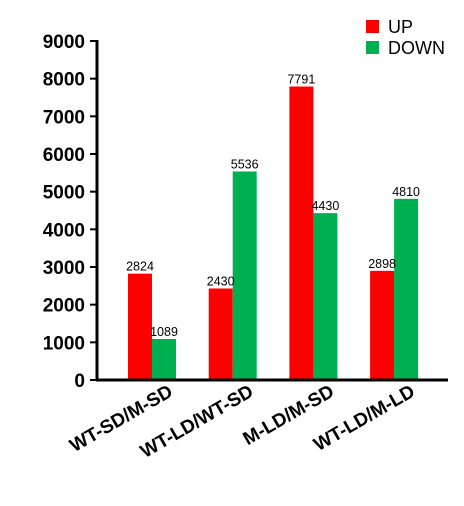  What do you see at coordinates (382, 264) in the screenshot?
I see `data-label-up-4: 2898` at bounding box center [382, 264].